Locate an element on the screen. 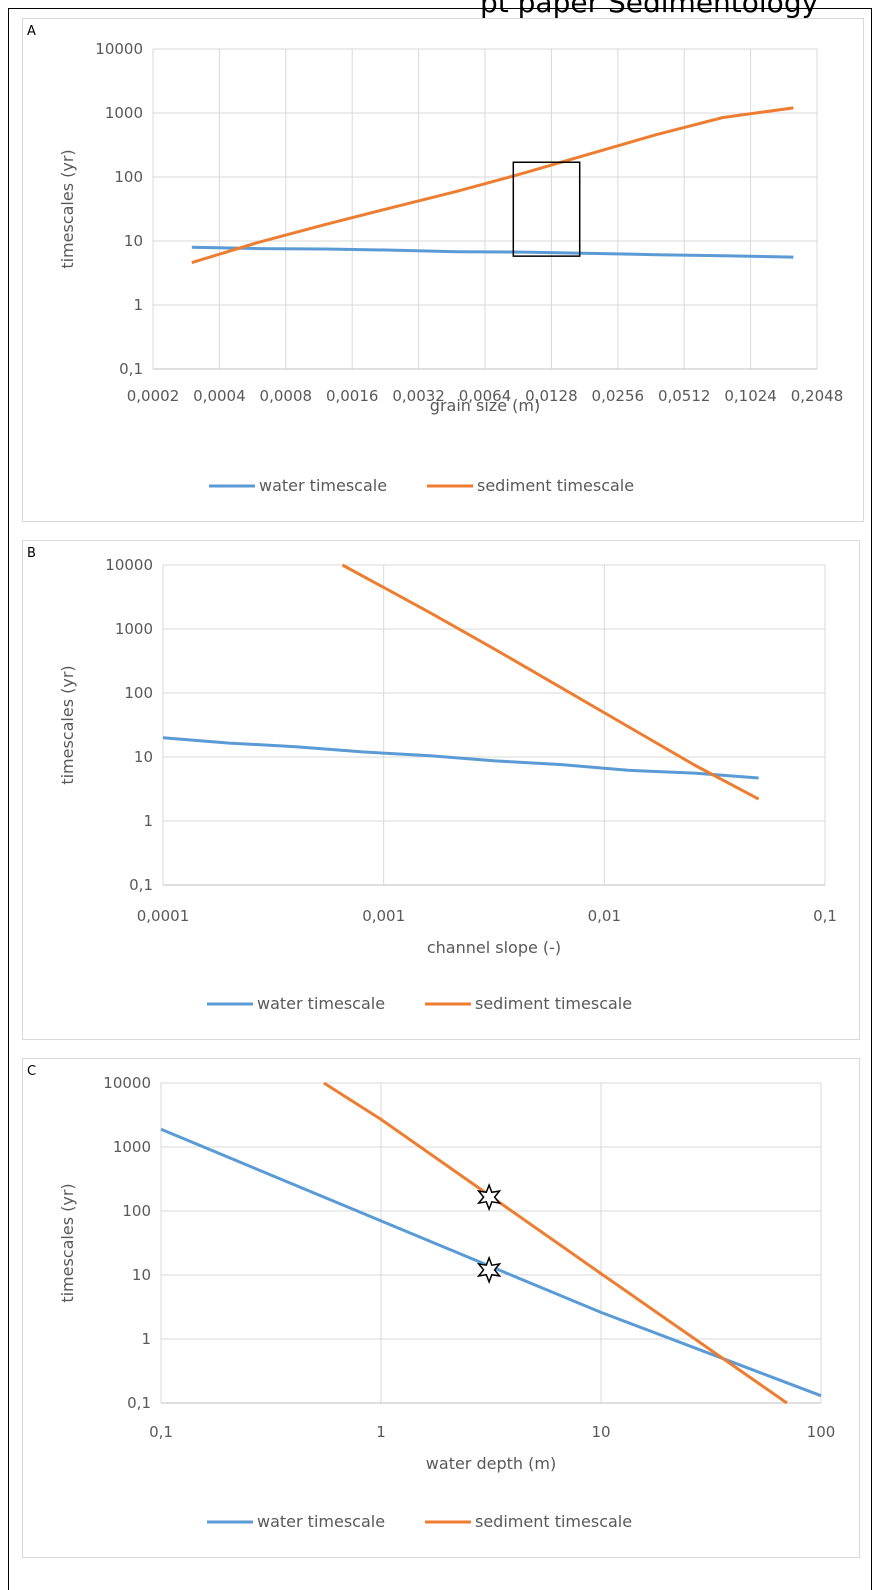 The height and width of the screenshot is (1590, 874). page-title: pt paper Sedimentology is located at coordinates (649, 9).